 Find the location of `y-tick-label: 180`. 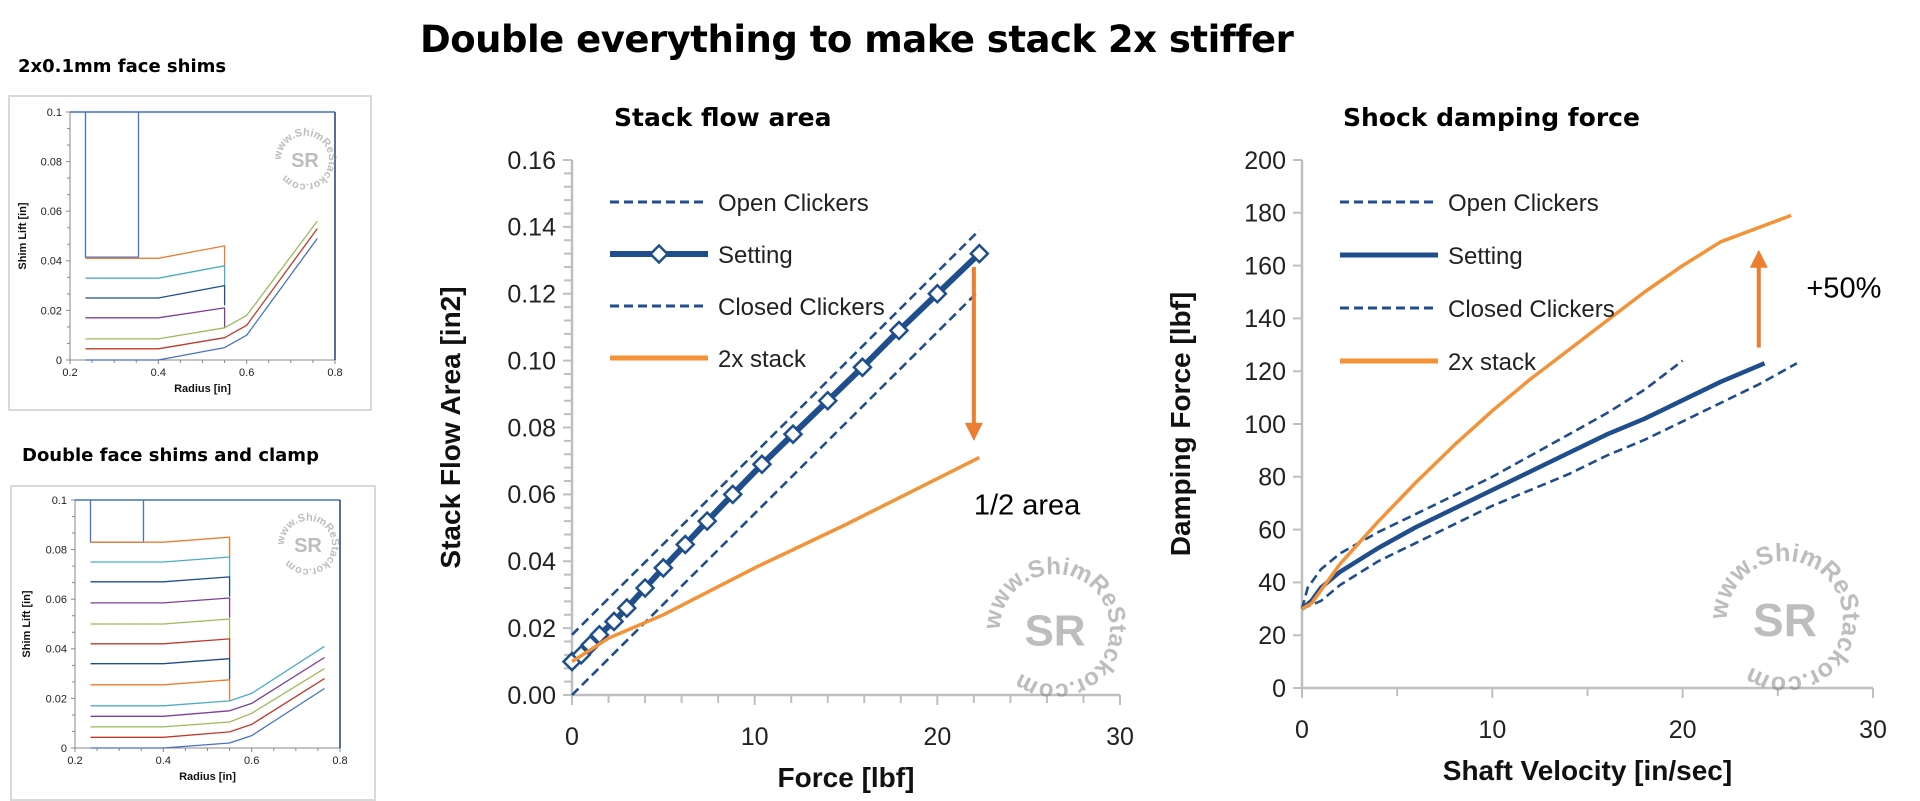

y-tick-label: 180 is located at coordinates (1265, 214).